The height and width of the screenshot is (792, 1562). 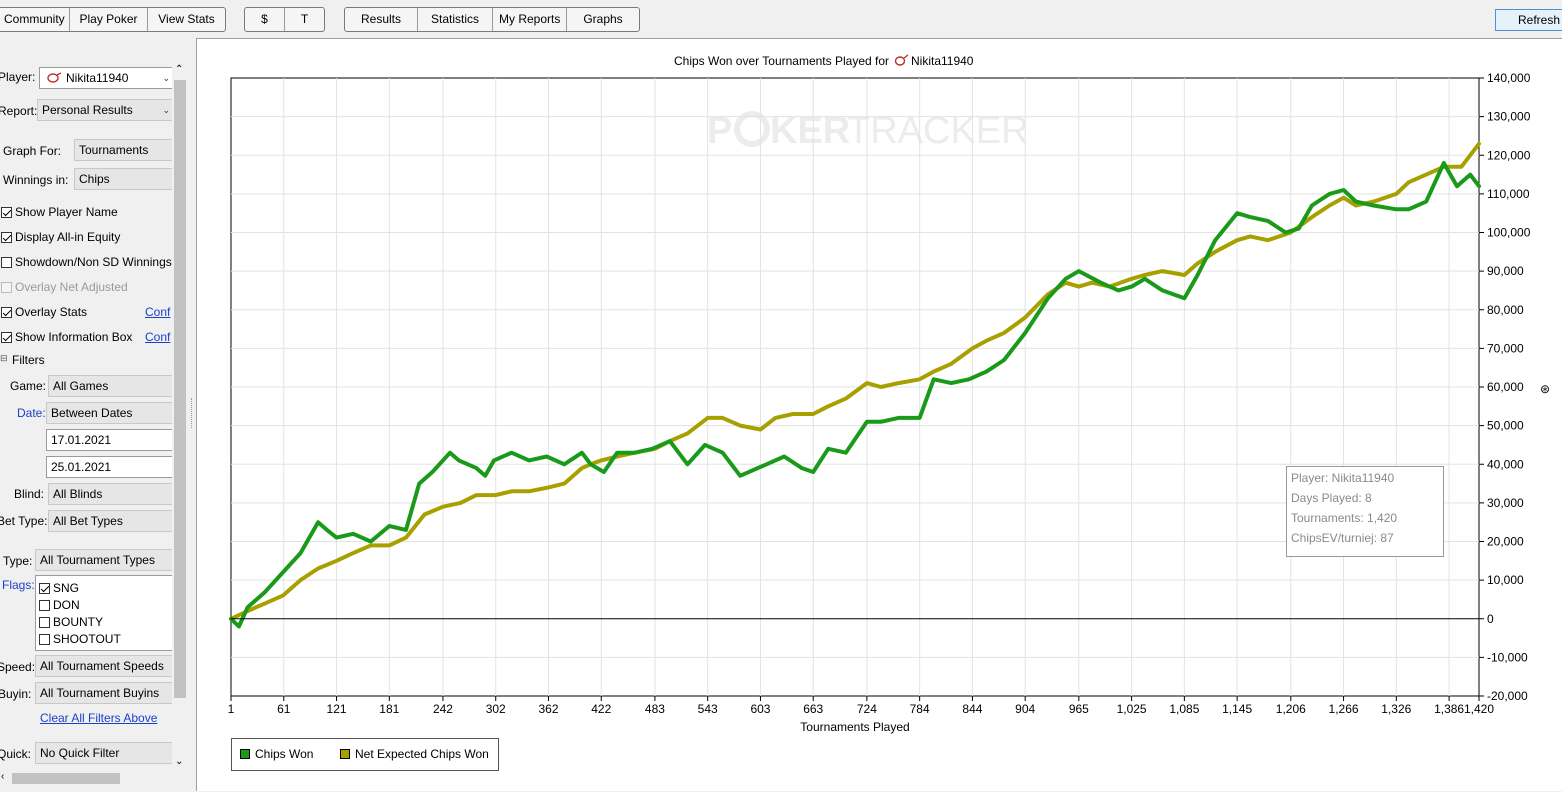 I want to click on blind-select: All Blinds, so click(x=111, y=494).